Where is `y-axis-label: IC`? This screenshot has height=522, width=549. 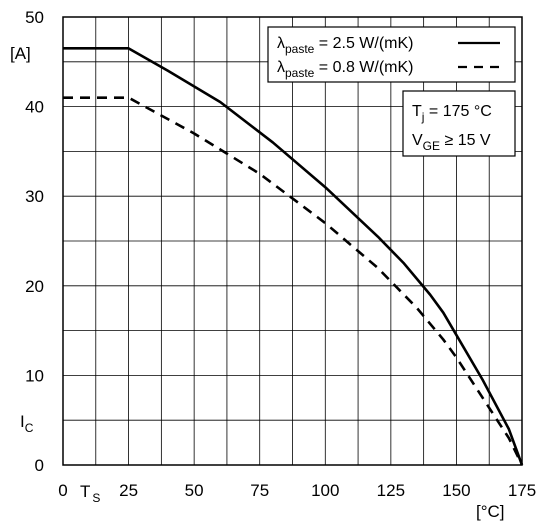 y-axis-label: IC is located at coordinates (27, 423).